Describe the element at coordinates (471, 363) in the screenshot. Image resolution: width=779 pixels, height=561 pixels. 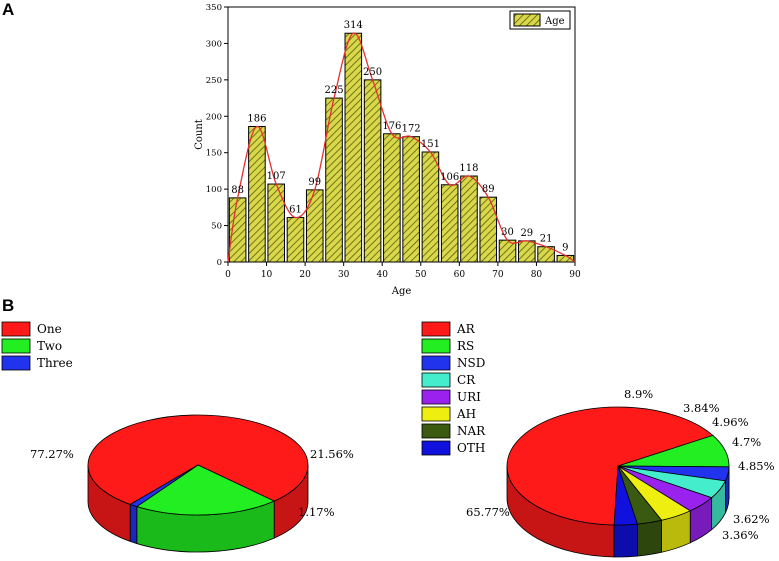
I see `legend-label: NSD` at that location.